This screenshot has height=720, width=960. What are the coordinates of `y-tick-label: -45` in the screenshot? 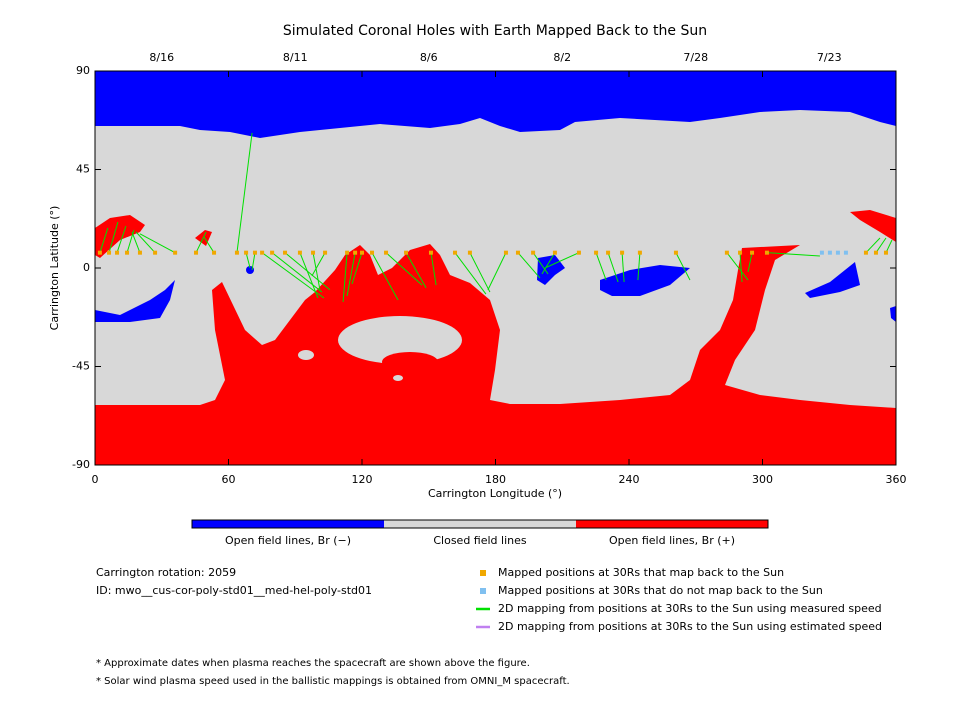 It's located at (81, 366).